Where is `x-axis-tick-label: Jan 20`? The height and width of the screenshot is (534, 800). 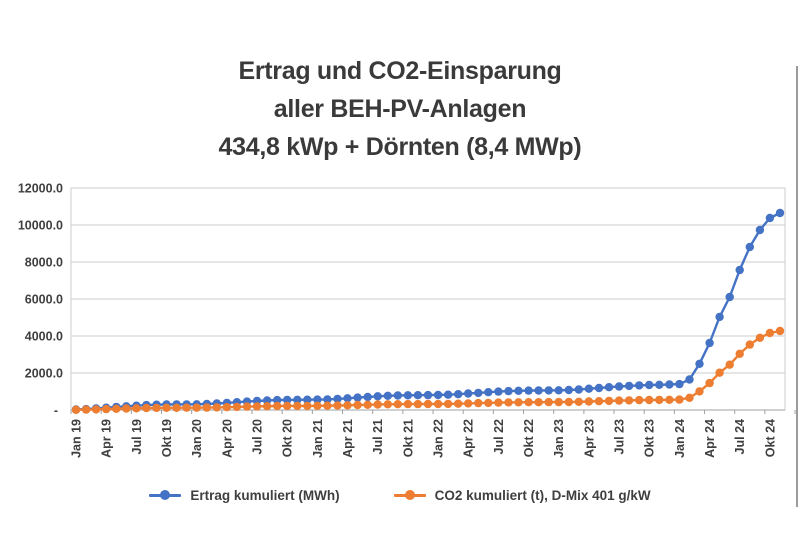
x-axis-tick-label: Jan 20 is located at coordinates (197, 438).